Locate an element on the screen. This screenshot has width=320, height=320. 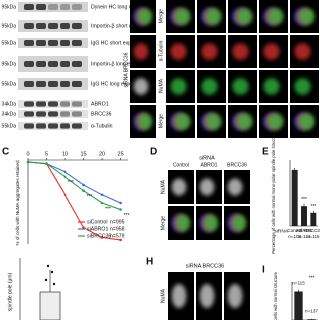
x-tick-label: 15 is located at coordinates (83, 154).